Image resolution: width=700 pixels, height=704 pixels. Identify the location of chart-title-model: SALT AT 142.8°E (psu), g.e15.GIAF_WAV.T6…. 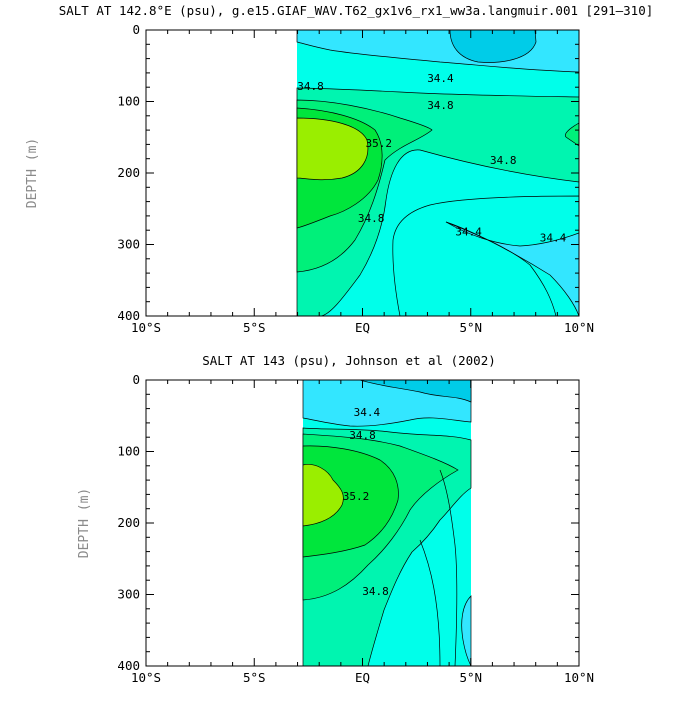
(356, 10).